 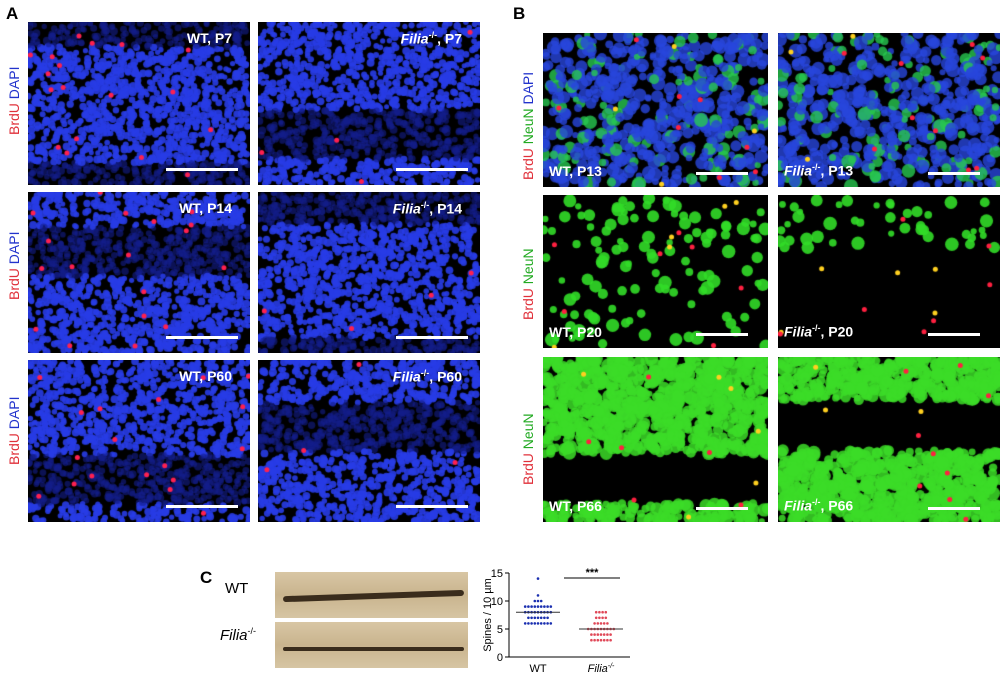 I want to click on y-axis-label: Spines / 10 µm, so click(x=488, y=615).